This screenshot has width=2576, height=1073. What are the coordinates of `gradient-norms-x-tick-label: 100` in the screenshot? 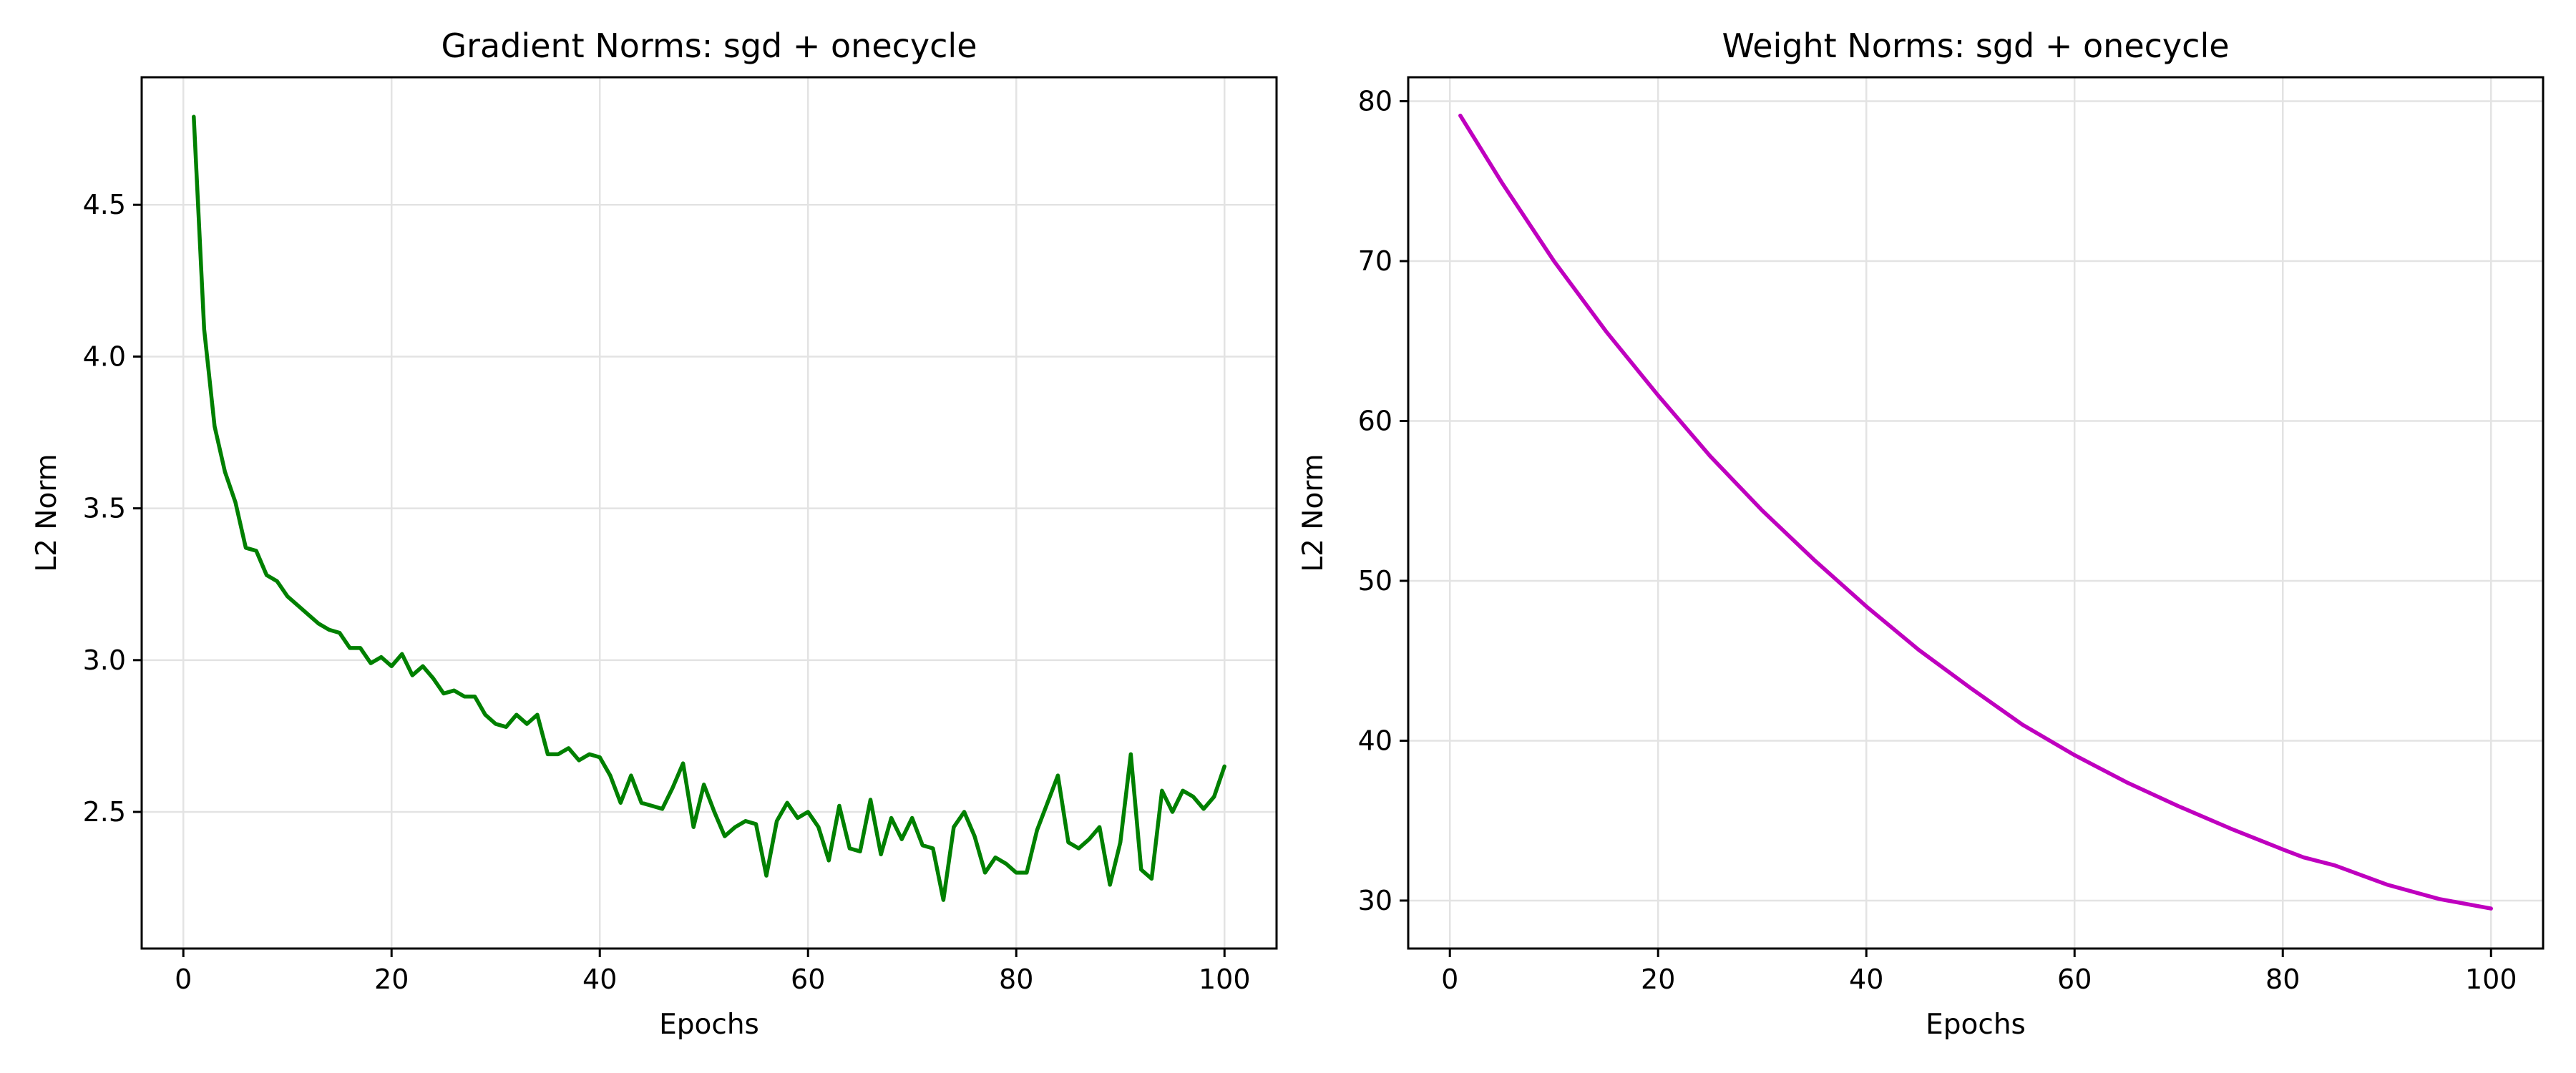 It's located at (1225, 979).